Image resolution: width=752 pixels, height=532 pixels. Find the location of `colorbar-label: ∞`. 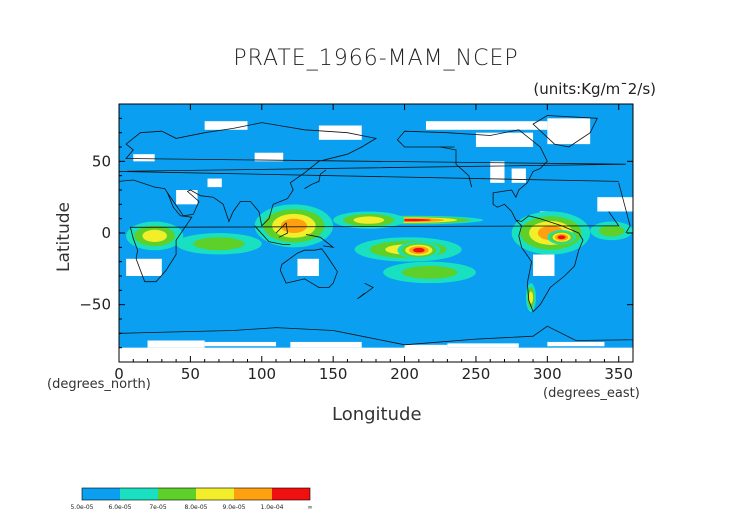

colorbar-label: ∞ is located at coordinates (310, 507).